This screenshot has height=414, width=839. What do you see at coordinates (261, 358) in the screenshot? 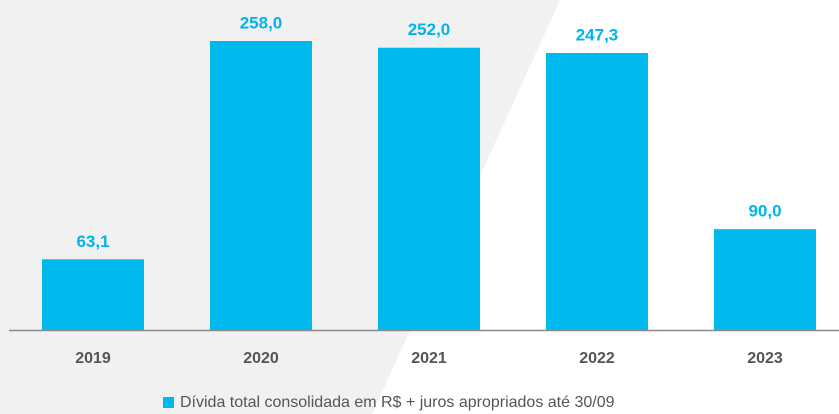
I see `x-tick-label: 2020` at bounding box center [261, 358].